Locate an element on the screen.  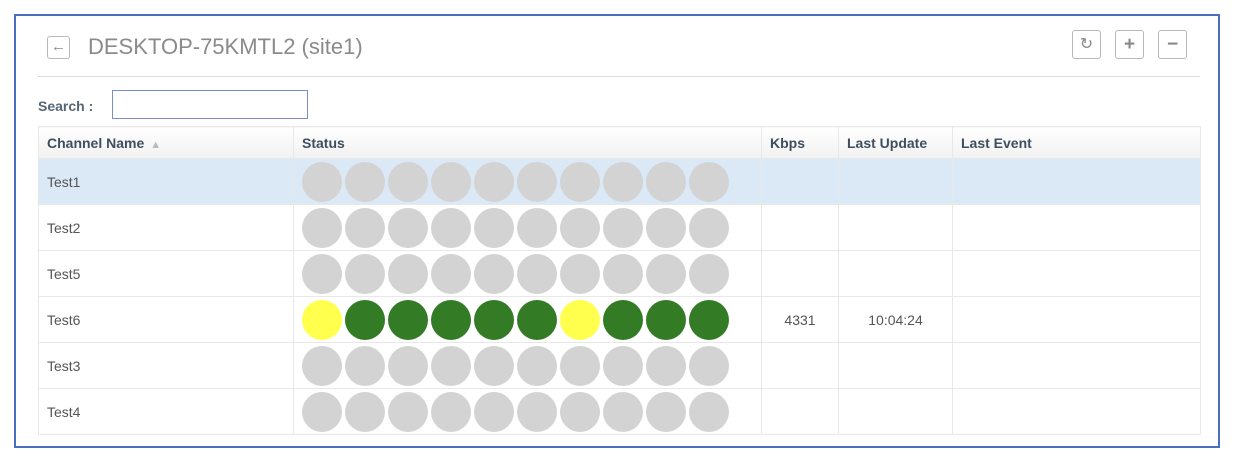
column-header-last-event: Last Event is located at coordinates (1076, 142).